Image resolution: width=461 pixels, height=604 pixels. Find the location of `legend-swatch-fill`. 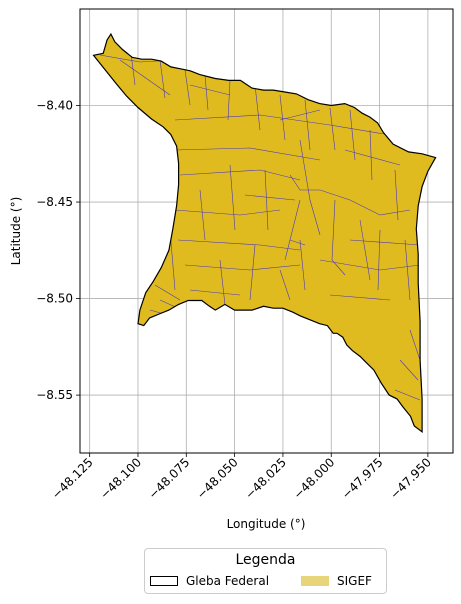

legend-swatch-fill is located at coordinates (315, 581).